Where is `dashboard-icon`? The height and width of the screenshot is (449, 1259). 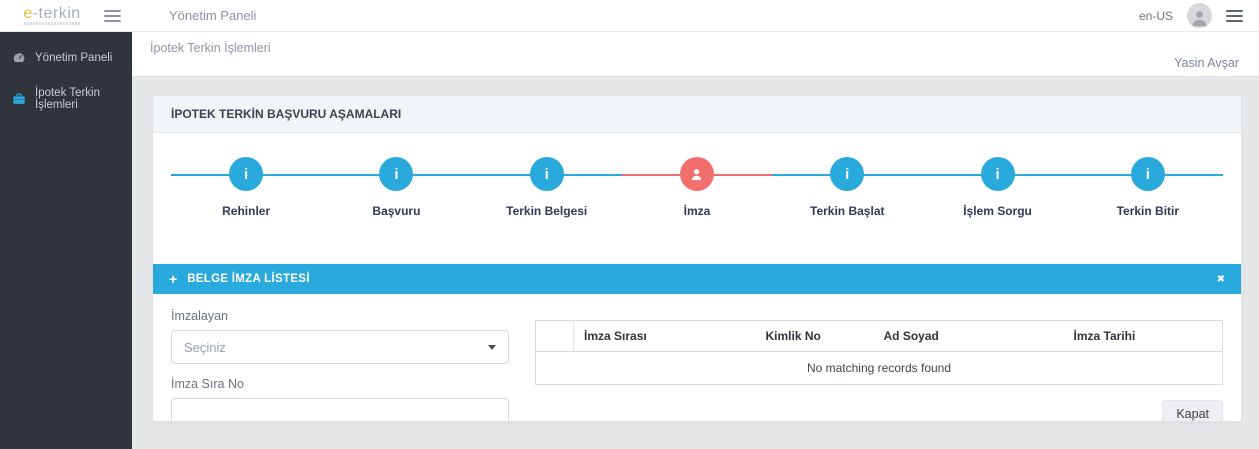 dashboard-icon is located at coordinates (19, 57).